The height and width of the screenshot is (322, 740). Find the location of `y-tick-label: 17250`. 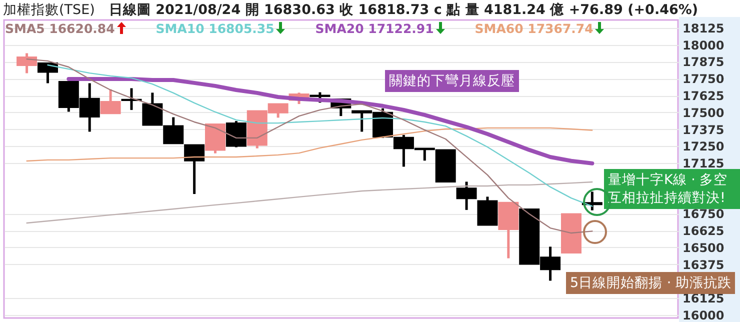

y-tick-label: 17250 is located at coordinates (703, 147).